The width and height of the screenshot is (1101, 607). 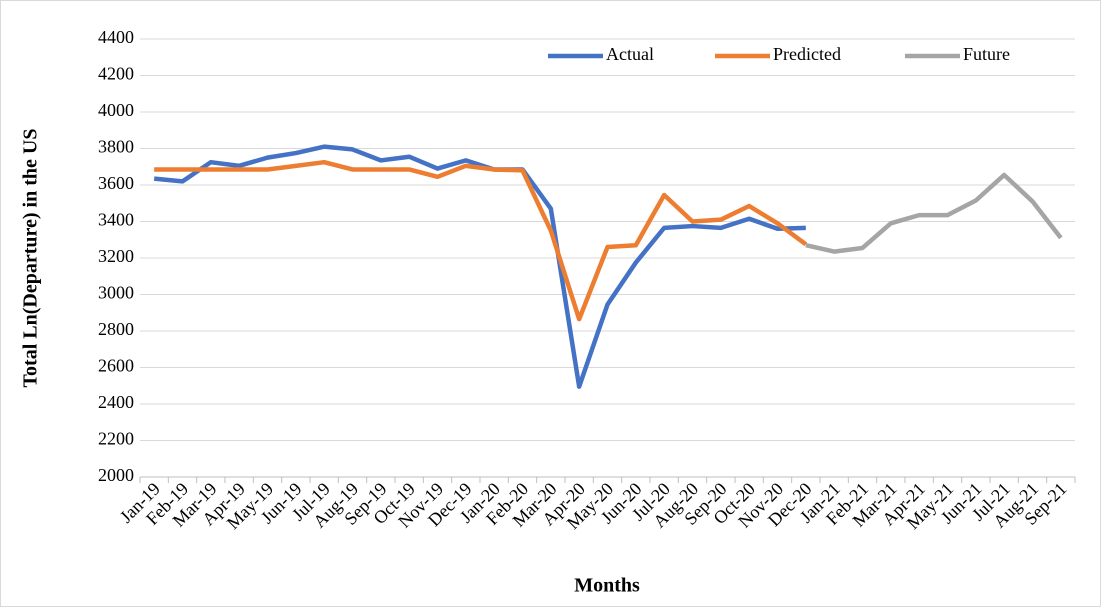 What do you see at coordinates (607, 586) in the screenshot?
I see `x-axis-title: Months` at bounding box center [607, 586].